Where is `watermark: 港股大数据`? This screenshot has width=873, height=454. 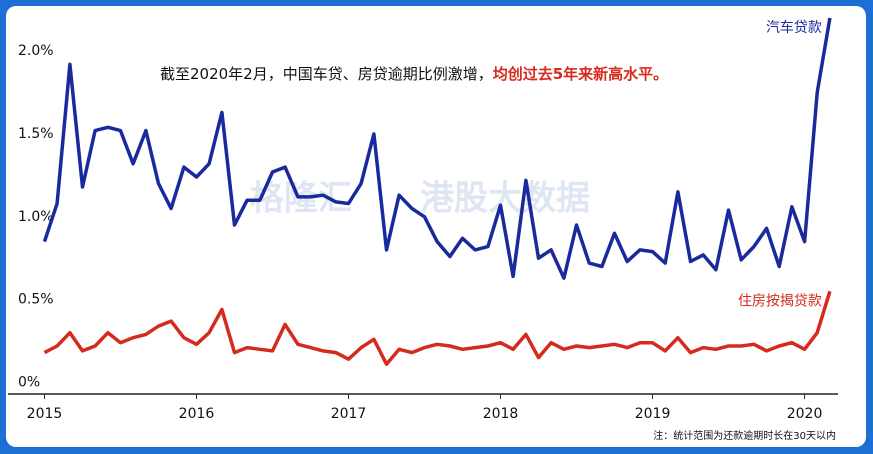
watermark: 港股大数据 is located at coordinates (505, 199).